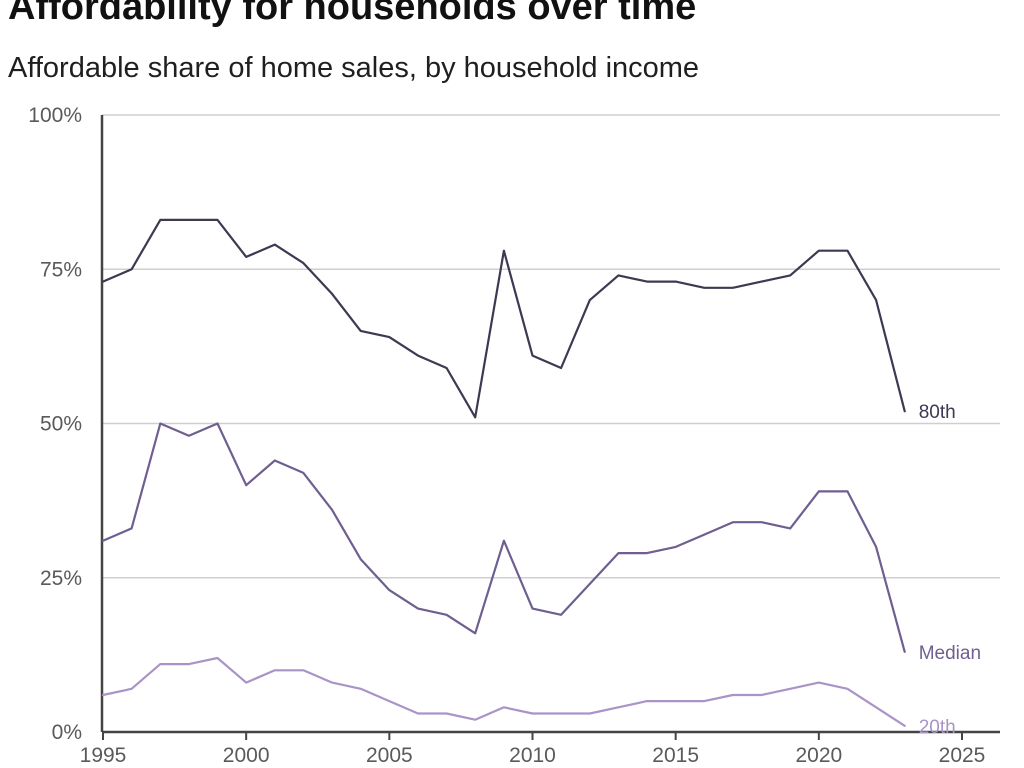  Describe the element at coordinates (61, 424) in the screenshot. I see `y-tick-label: 50%` at that location.